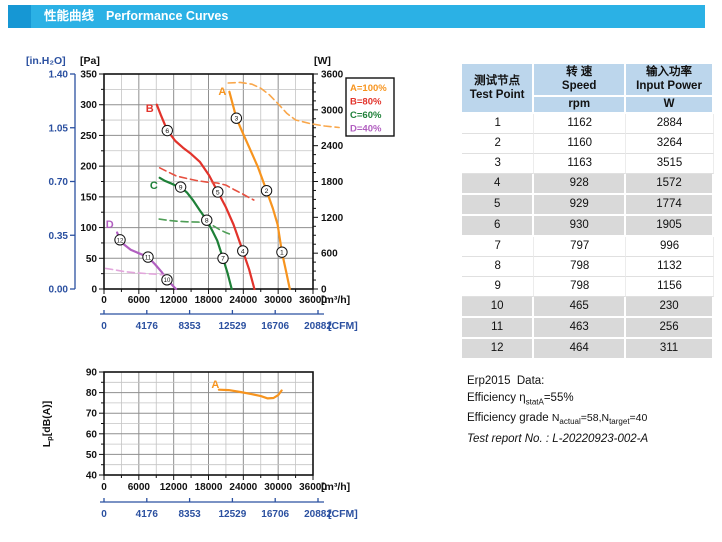 This screenshot has width=722, height=542. Describe the element at coordinates (670, 185) in the screenshot. I see `cell-power: 1572` at that location.